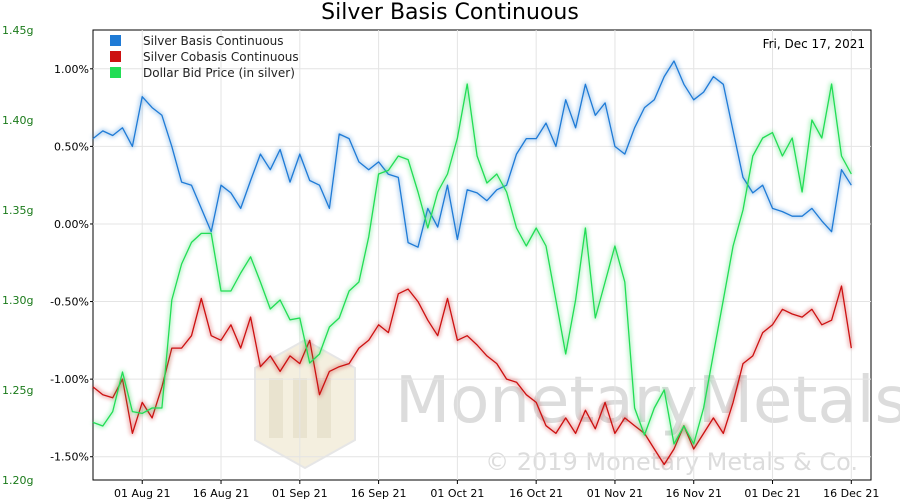 The width and height of the screenshot is (900, 500). I want to click on x-tick-label: 01 Dec 21, so click(772, 493).